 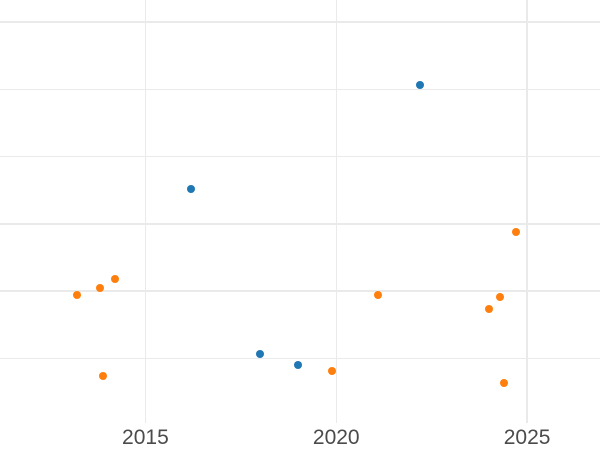 What do you see at coordinates (336, 437) in the screenshot?
I see `x-tick-label: 2020` at bounding box center [336, 437].